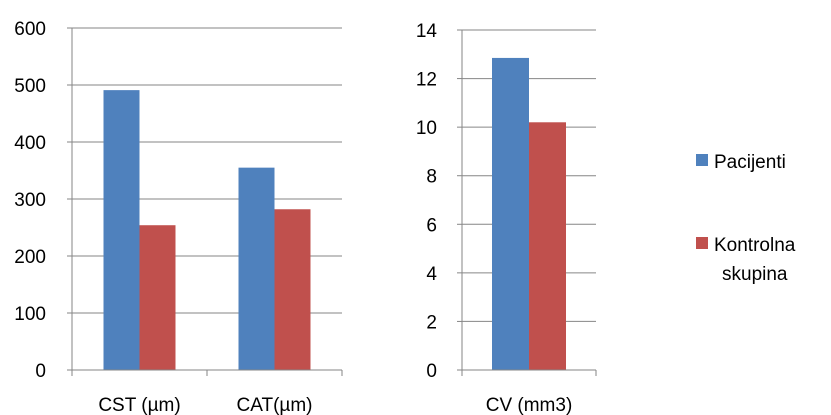 Image resolution: width=831 pixels, height=415 pixels. I want to click on x-tick-label: CST (µm), so click(139, 405).